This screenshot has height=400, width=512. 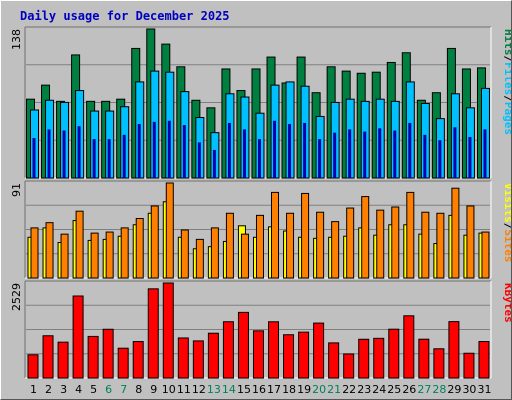 I want to click on legend-visits: Visits, so click(x=506, y=203).